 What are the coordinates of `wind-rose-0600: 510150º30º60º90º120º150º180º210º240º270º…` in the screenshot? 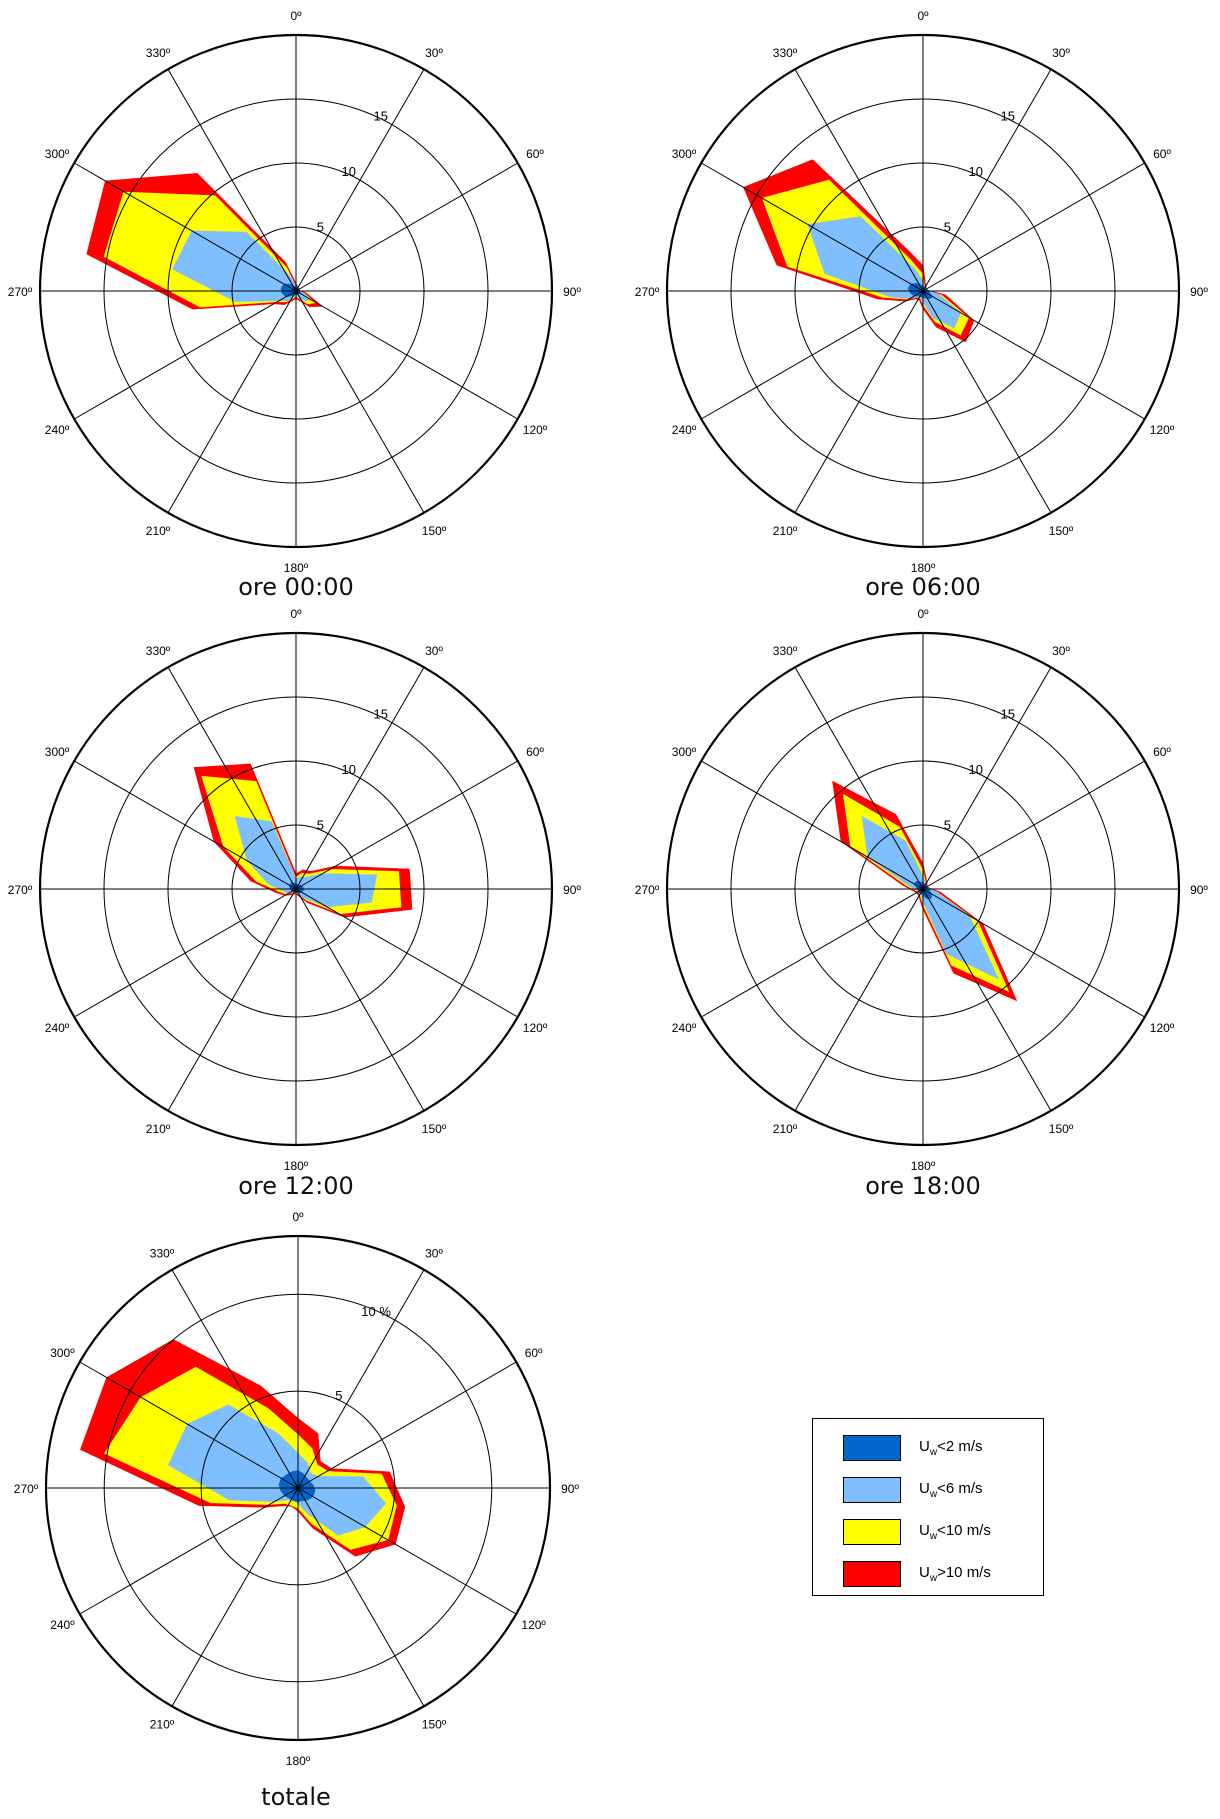 It's located at (922, 292).